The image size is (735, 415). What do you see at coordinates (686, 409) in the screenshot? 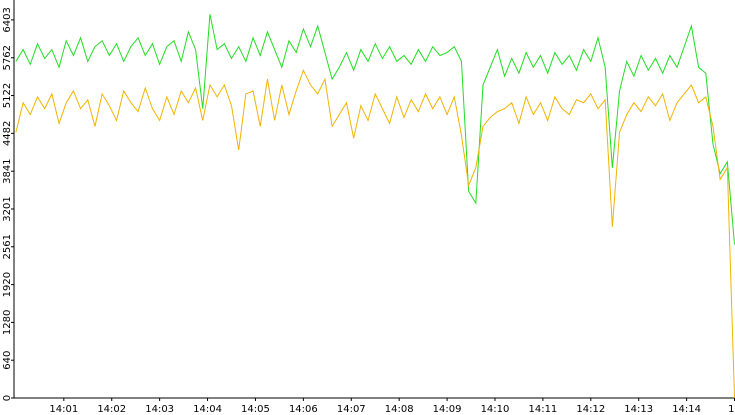
I see `x-tick-label: 14:14` at bounding box center [686, 409].